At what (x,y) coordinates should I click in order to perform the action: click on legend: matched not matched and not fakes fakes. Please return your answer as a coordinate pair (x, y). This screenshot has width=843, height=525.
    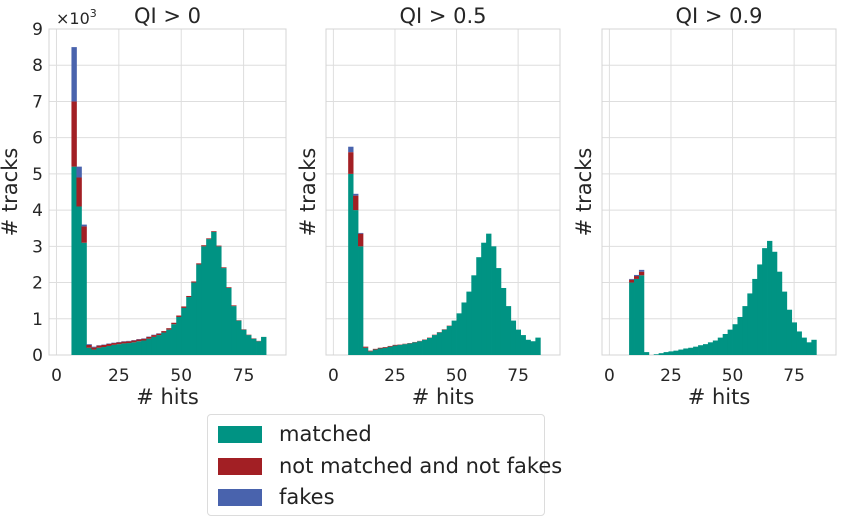
    Looking at the image, I should click on (384, 465).